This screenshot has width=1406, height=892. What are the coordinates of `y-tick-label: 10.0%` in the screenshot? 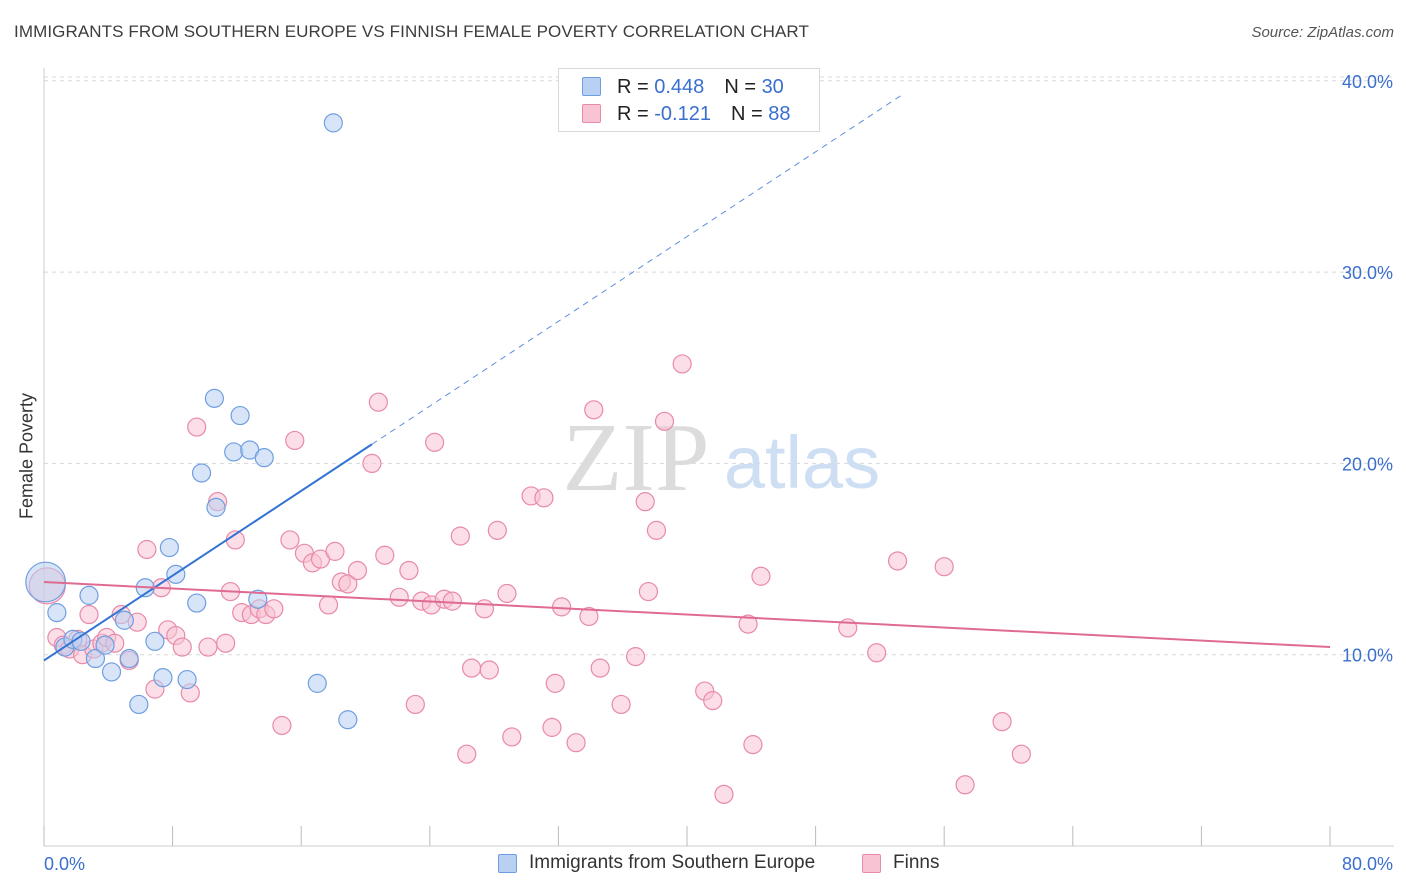 It's located at (1367, 656).